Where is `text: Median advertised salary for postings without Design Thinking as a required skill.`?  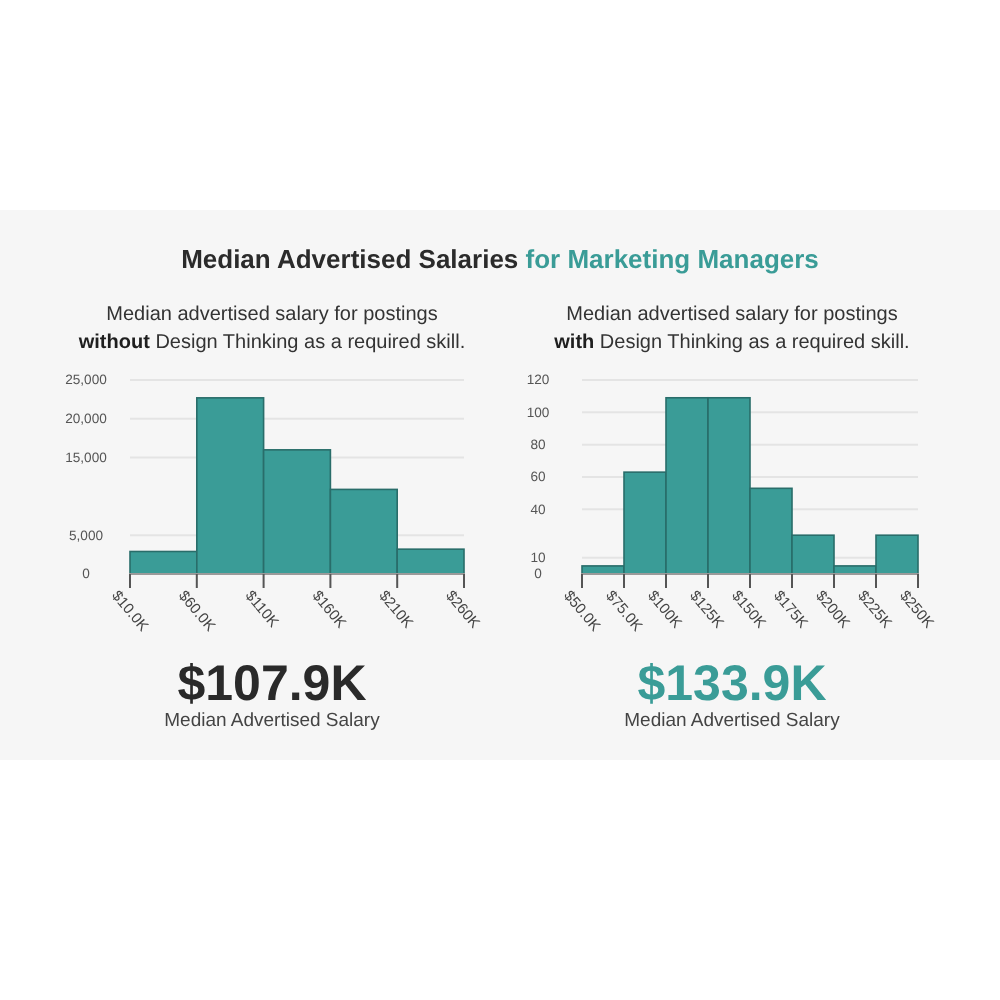
text: Median advertised salary for postings without Design Thinking as a required skill. is located at coordinates (272, 329).